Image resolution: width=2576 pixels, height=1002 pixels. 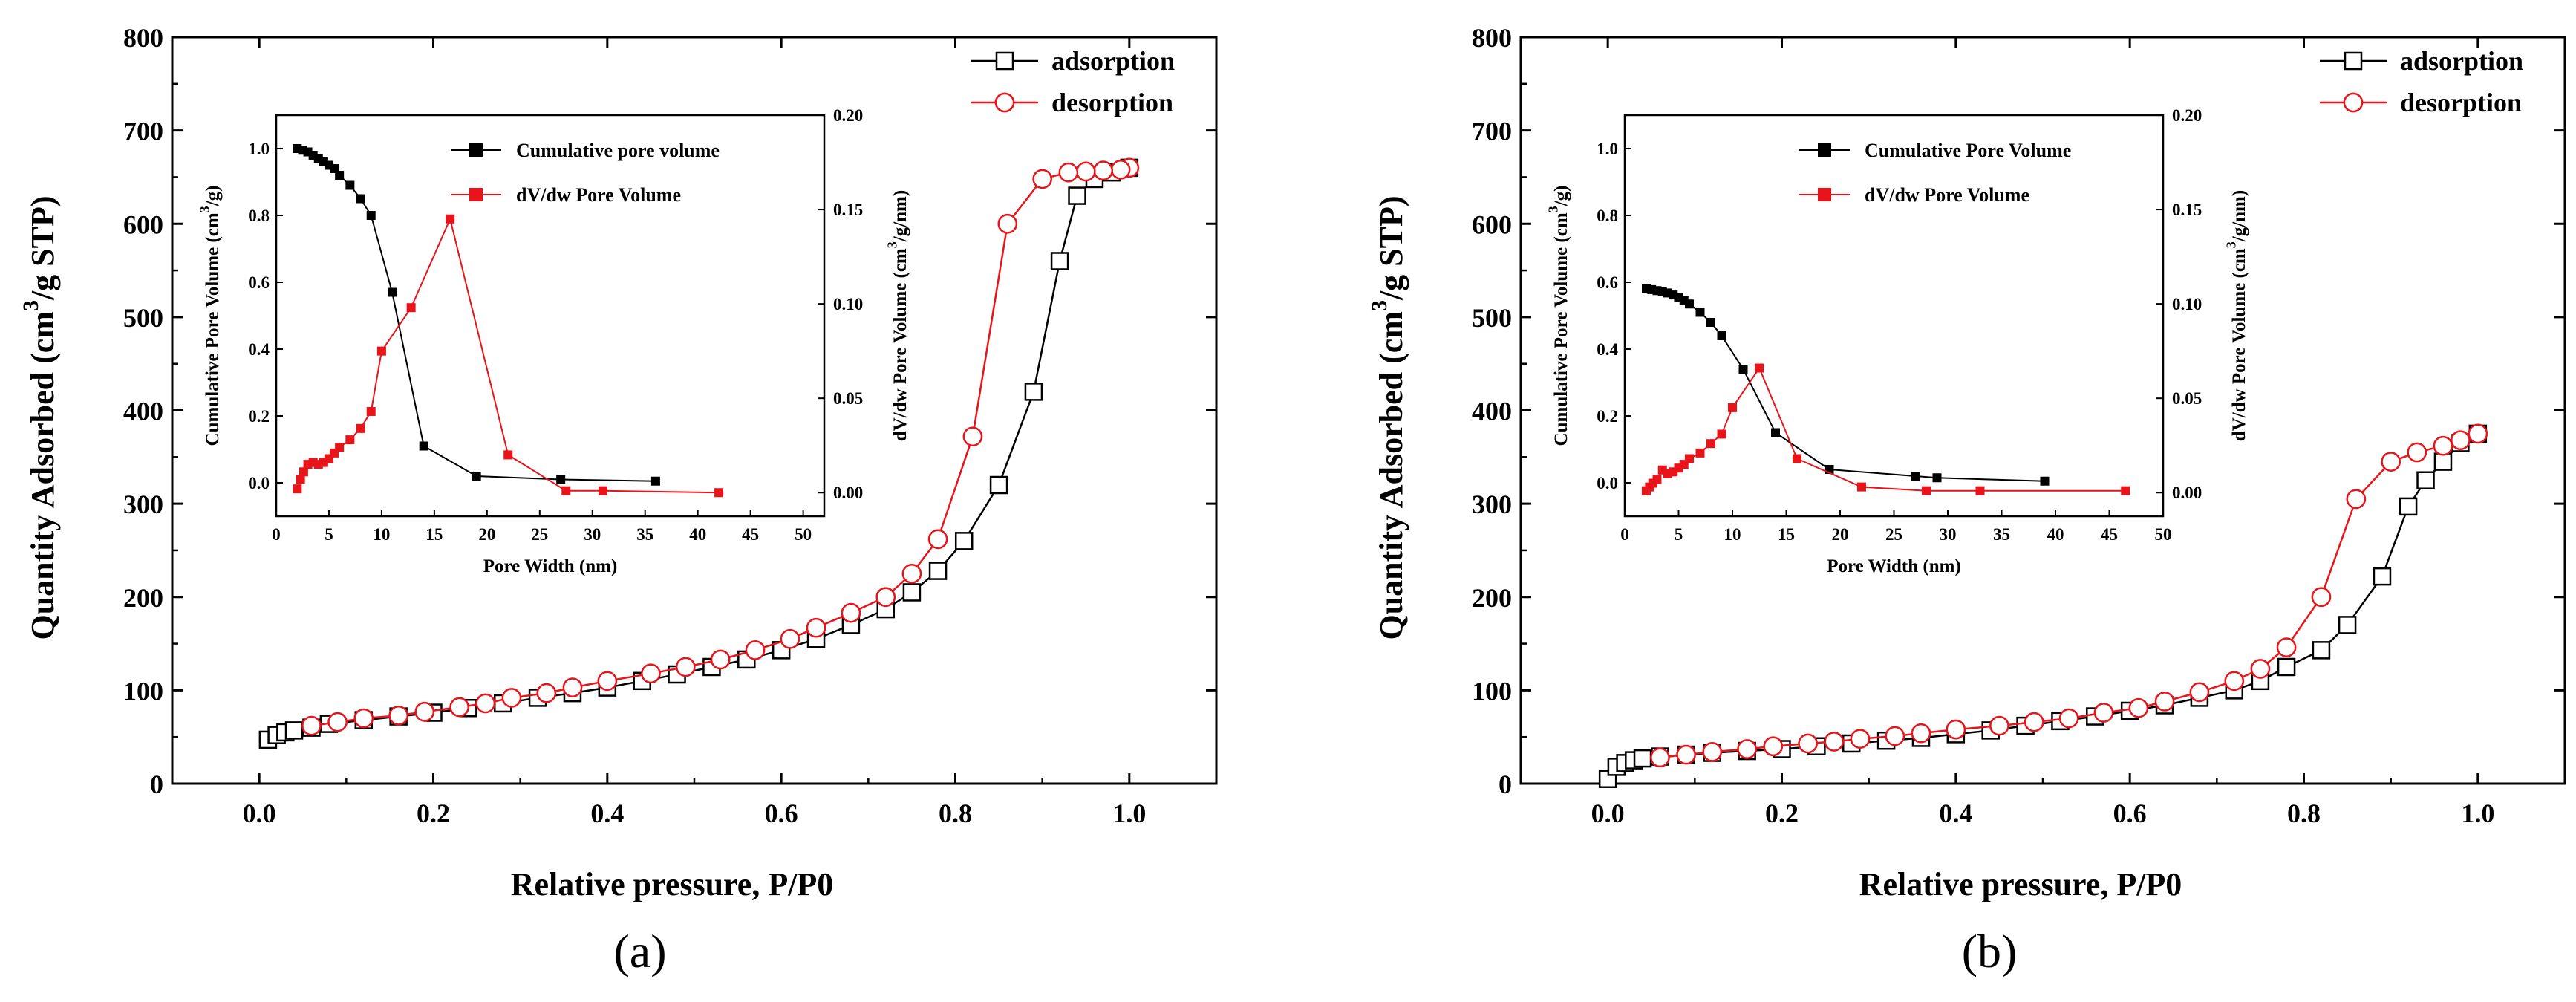 I want to click on inset-y-right-label: dV/dw Pore Volume (cm3/g/nm), so click(x=897, y=315).